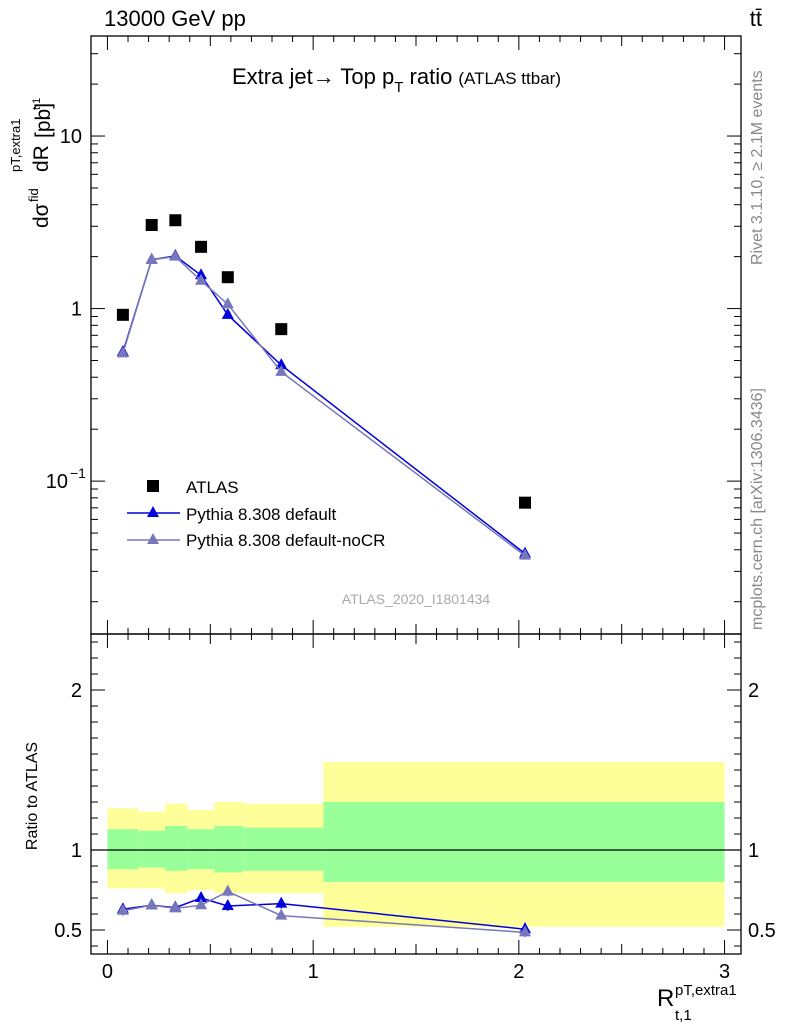  Describe the element at coordinates (153, 538) in the screenshot. I see `legend-marker-nocr` at that location.